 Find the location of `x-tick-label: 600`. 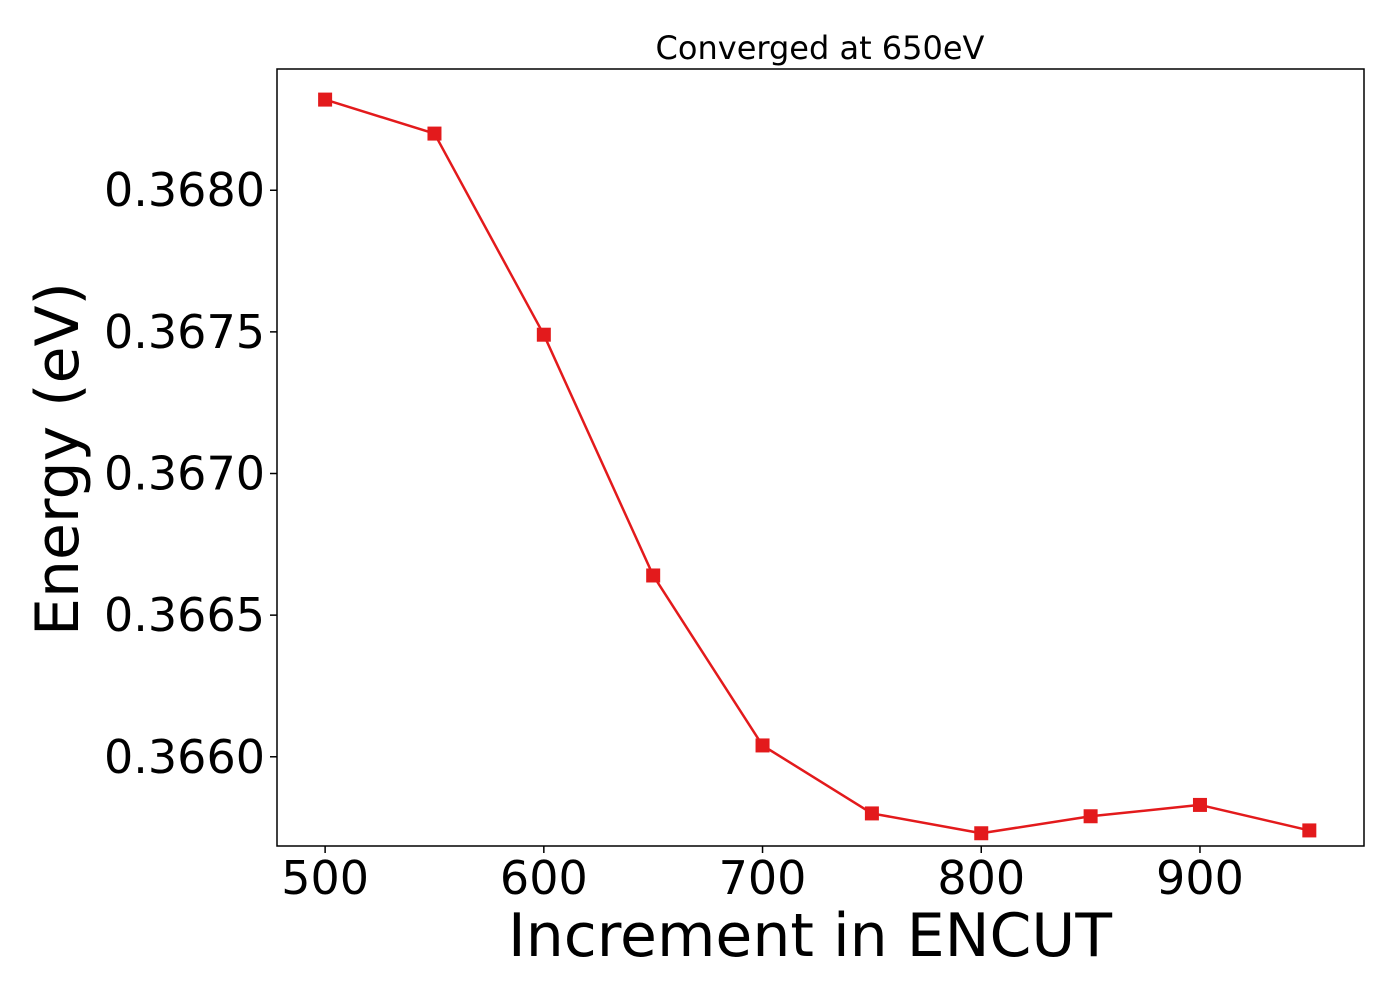

x-tick-label: 600 is located at coordinates (544, 878).